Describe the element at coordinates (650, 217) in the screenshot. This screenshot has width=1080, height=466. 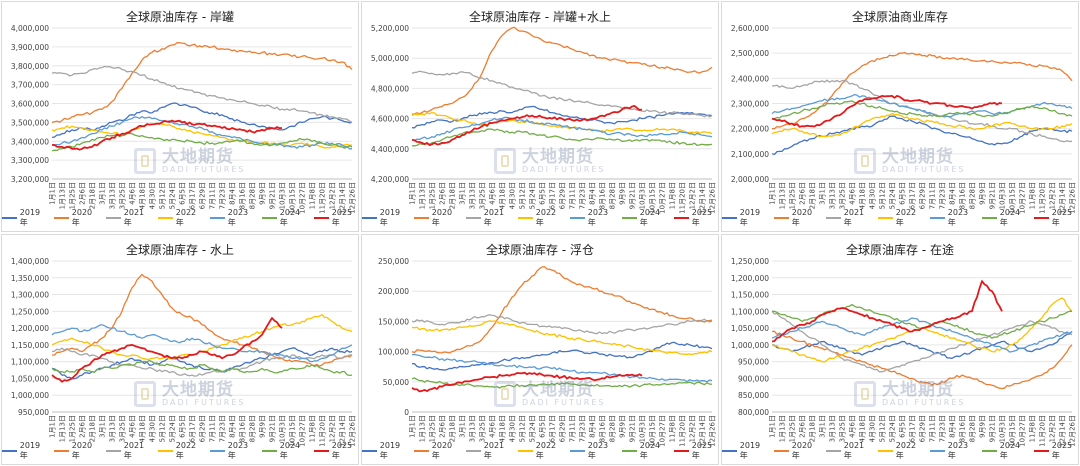
I see `legend-label: 2024年` at that location.